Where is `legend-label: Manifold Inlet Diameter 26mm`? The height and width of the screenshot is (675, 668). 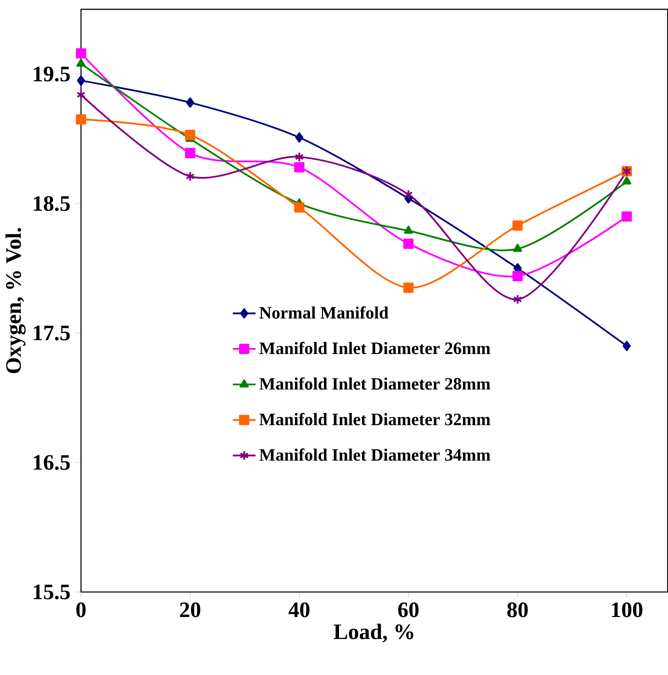
legend-label: Manifold Inlet Diameter 26mm is located at coordinates (374, 348).